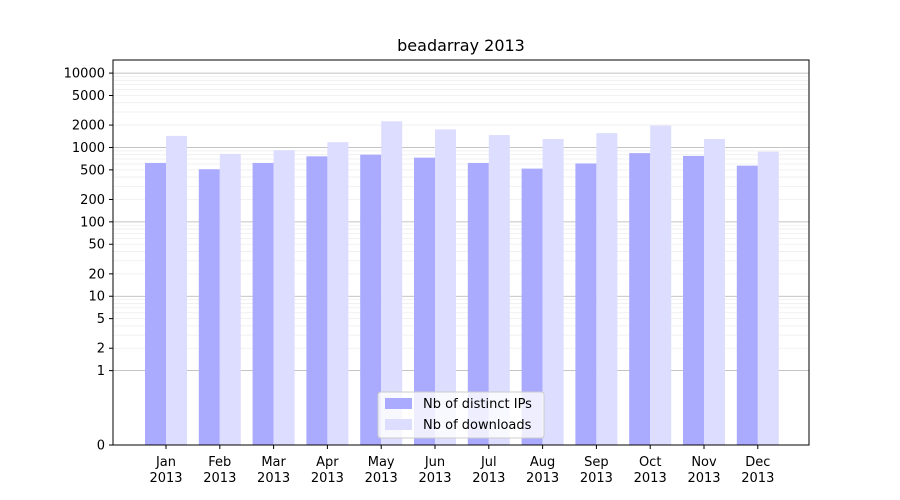 This screenshot has height=500, width=900. I want to click on x-tick-label: Aug, so click(542, 462).